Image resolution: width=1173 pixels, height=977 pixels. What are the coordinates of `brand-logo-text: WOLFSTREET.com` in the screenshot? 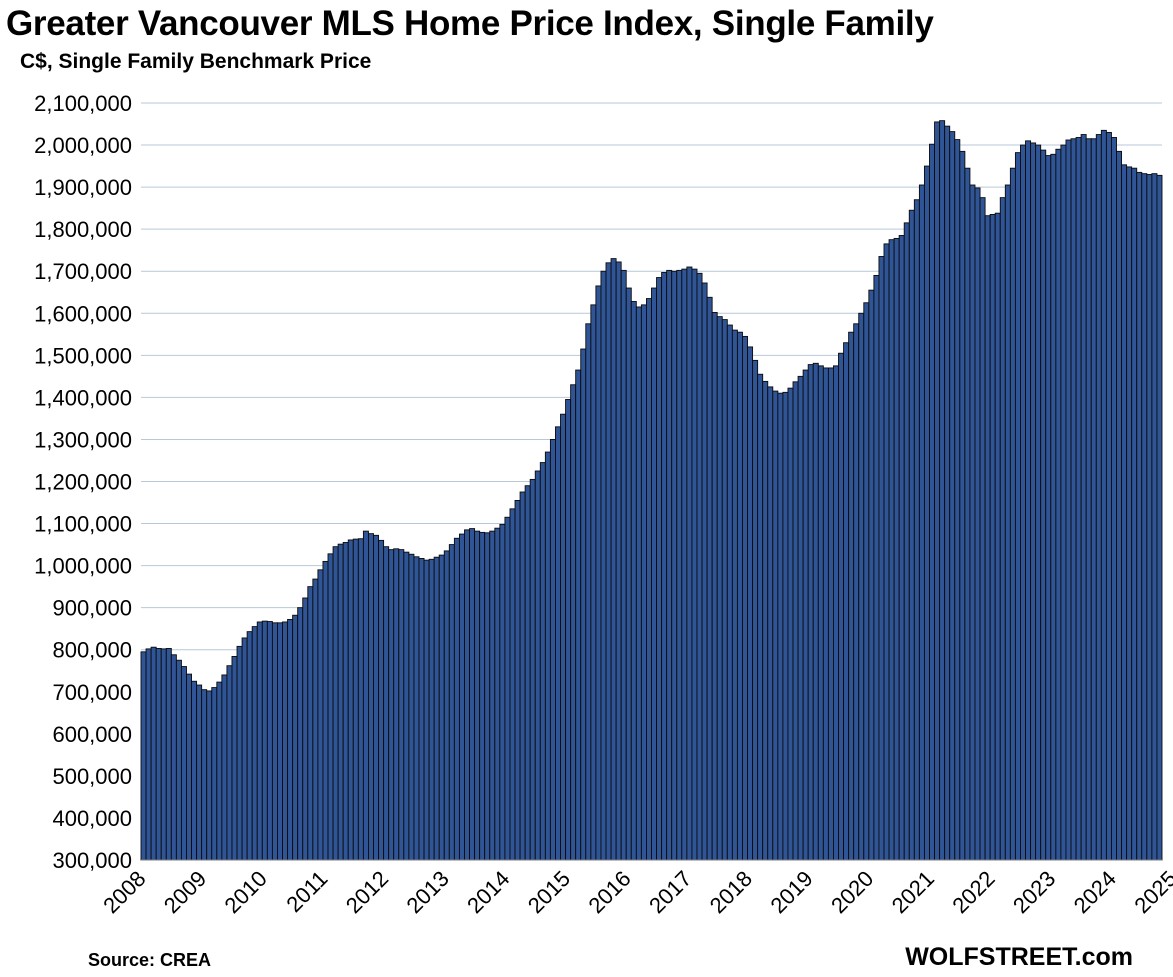 It's located at (1019, 957).